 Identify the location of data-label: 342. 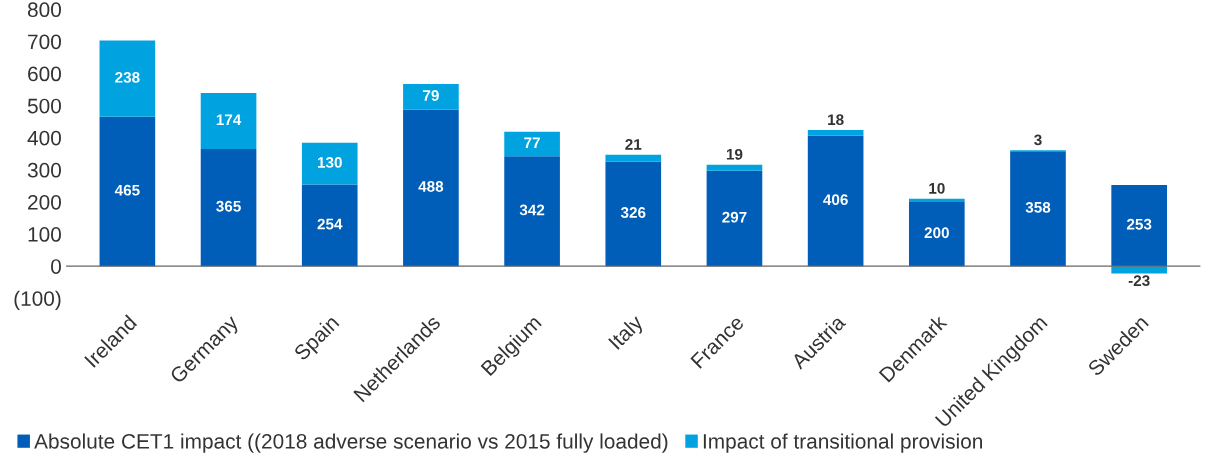
(532, 210).